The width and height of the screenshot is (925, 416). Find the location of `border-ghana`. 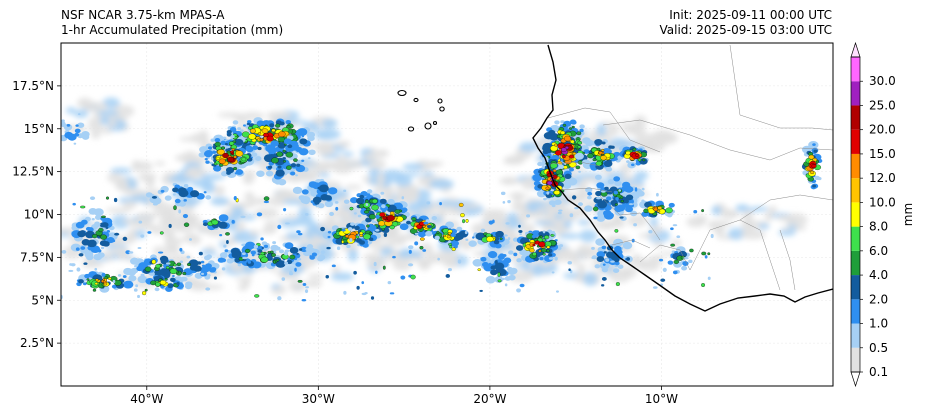

border-ghana is located at coordinates (787, 260).